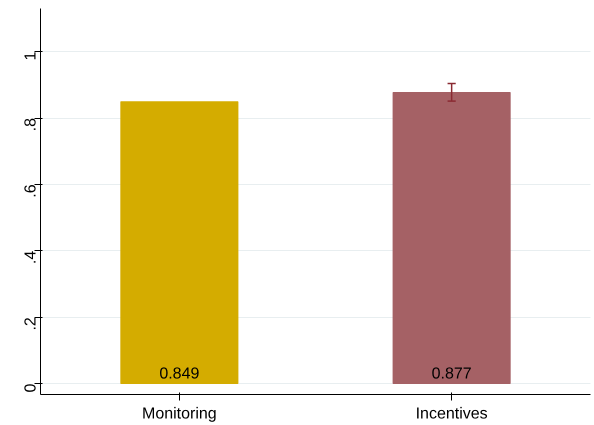  Describe the element at coordinates (31, 125) in the screenshot. I see `y-tick-label: .8` at that location.